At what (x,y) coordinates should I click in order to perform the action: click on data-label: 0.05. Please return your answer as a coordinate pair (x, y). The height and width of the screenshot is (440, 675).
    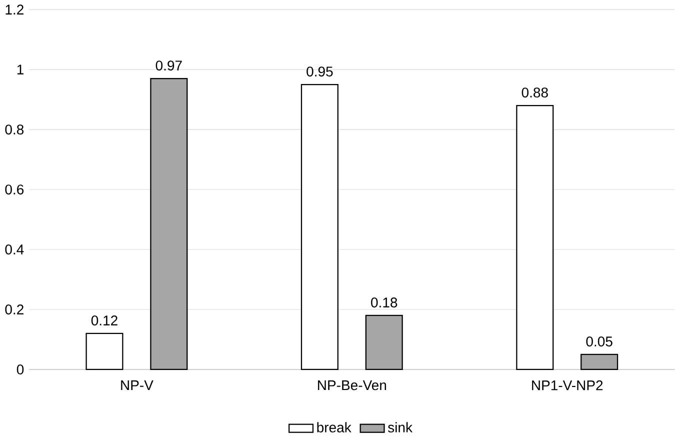
    Looking at the image, I should click on (599, 341).